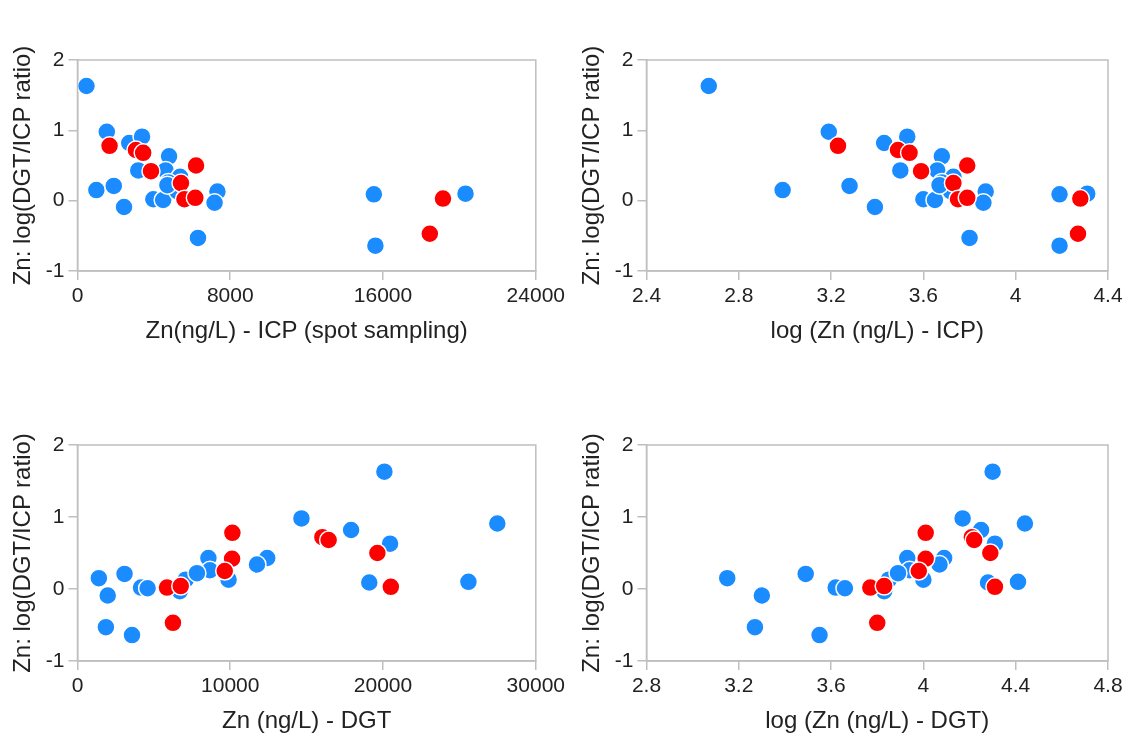 The width and height of the screenshot is (1138, 740). Describe the element at coordinates (877, 330) in the screenshot. I see `x-axis-title: log (Zn (ng/L) - ICP)` at that location.